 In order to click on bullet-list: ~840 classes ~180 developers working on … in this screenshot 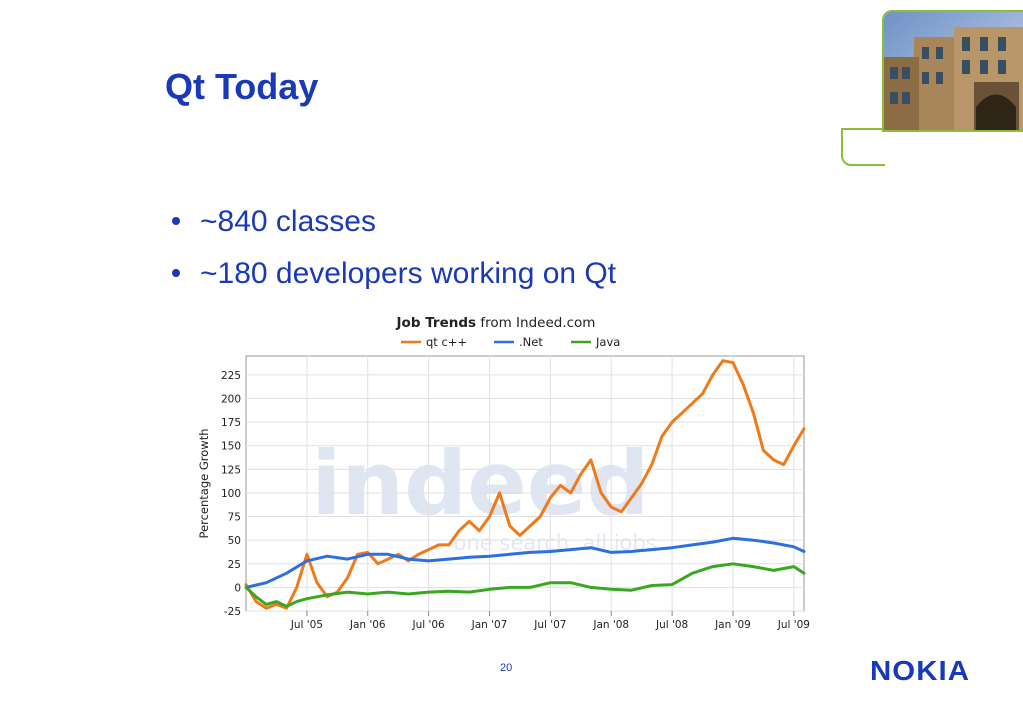, I will do `click(394, 248)`.